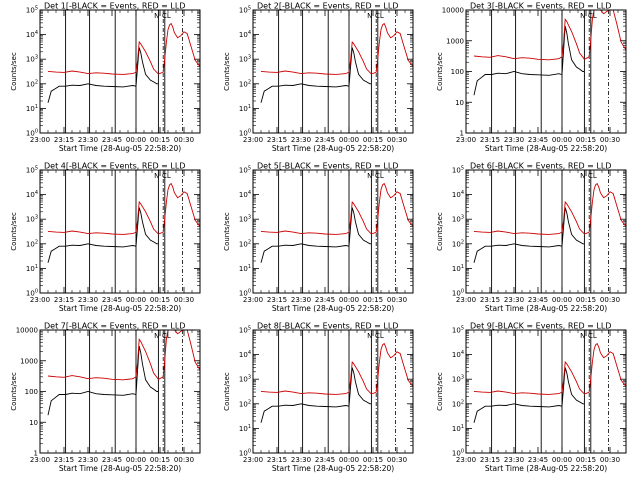 This screenshot has height=480, width=640. Describe the element at coordinates (29, 361) in the screenshot. I see `y-tick-label: 1000` at that location.